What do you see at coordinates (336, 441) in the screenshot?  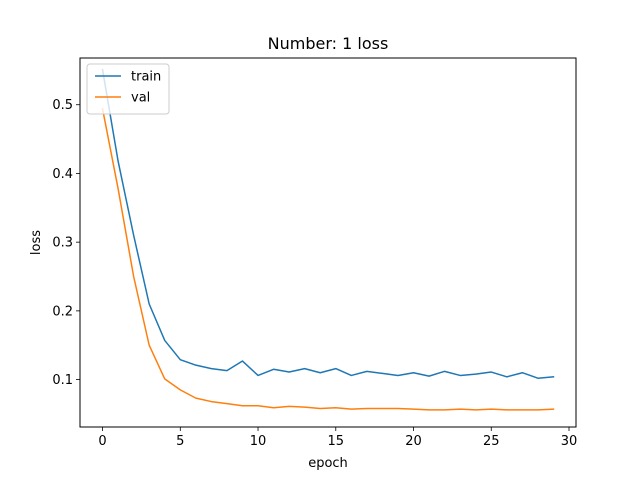 I see `x-tick-label: 15` at bounding box center [336, 441].